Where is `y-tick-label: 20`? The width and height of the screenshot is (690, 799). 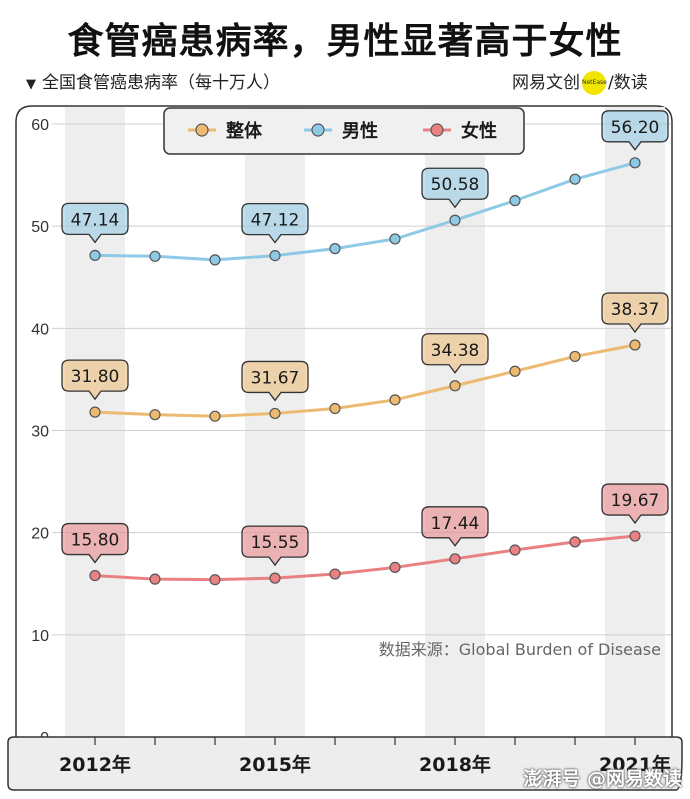 y-tick-label: 20 is located at coordinates (40, 534).